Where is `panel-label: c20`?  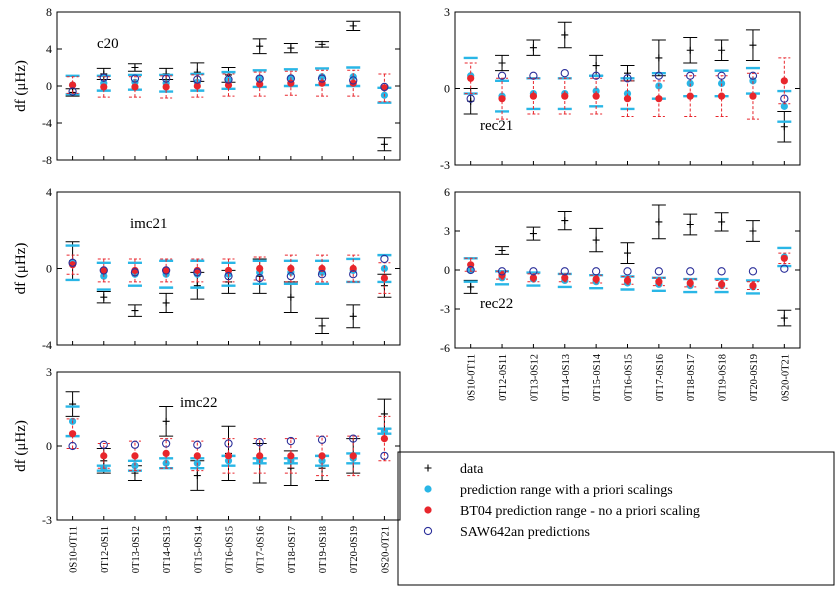
panel-label: c20 is located at coordinates (108, 44).